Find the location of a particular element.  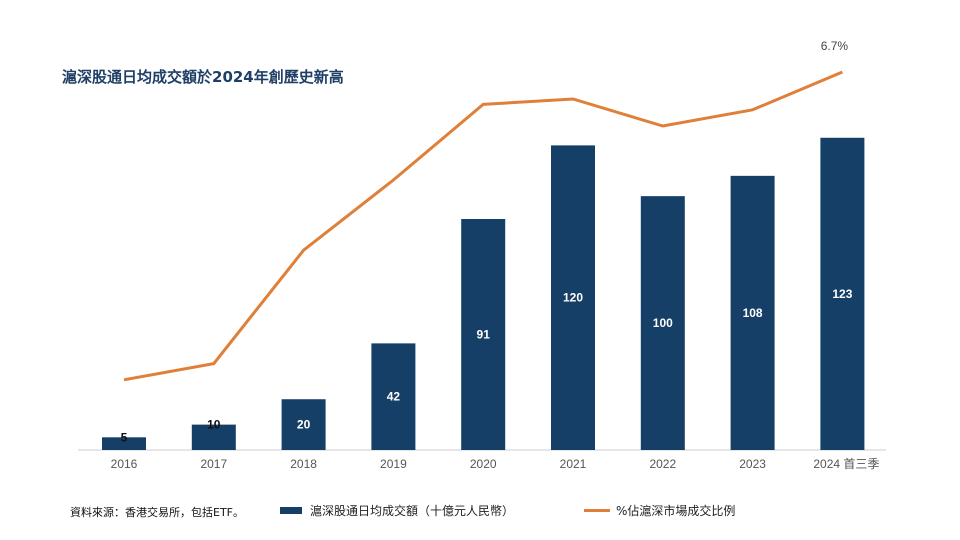

legend-item-bar: 滬深股通日均成交額（十億元人民幣） is located at coordinates (397, 510).